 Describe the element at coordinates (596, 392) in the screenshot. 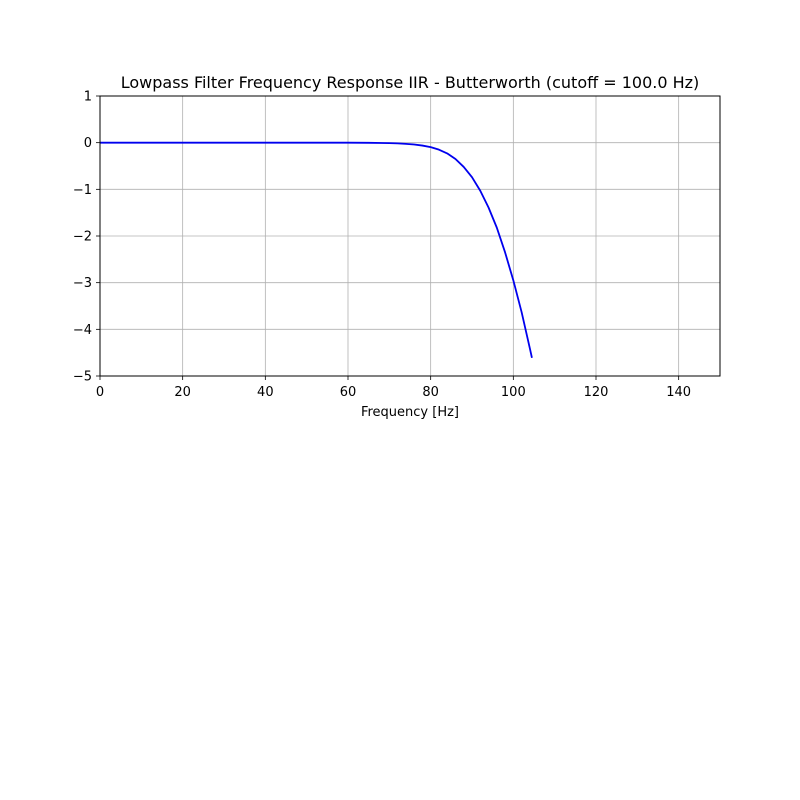

I see `x-tick-label: 120` at that location.